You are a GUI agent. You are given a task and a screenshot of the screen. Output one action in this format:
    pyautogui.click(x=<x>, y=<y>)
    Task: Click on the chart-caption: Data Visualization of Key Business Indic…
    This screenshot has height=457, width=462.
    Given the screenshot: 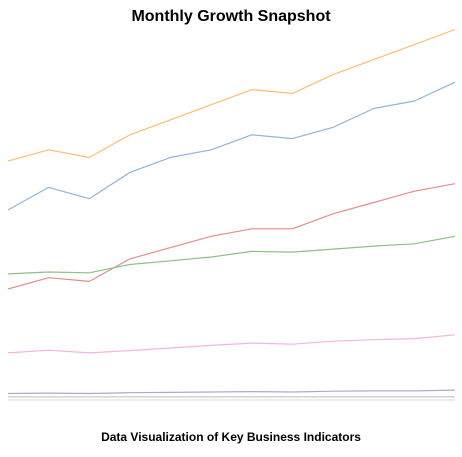 What is the action you would take?
    pyautogui.click(x=231, y=437)
    